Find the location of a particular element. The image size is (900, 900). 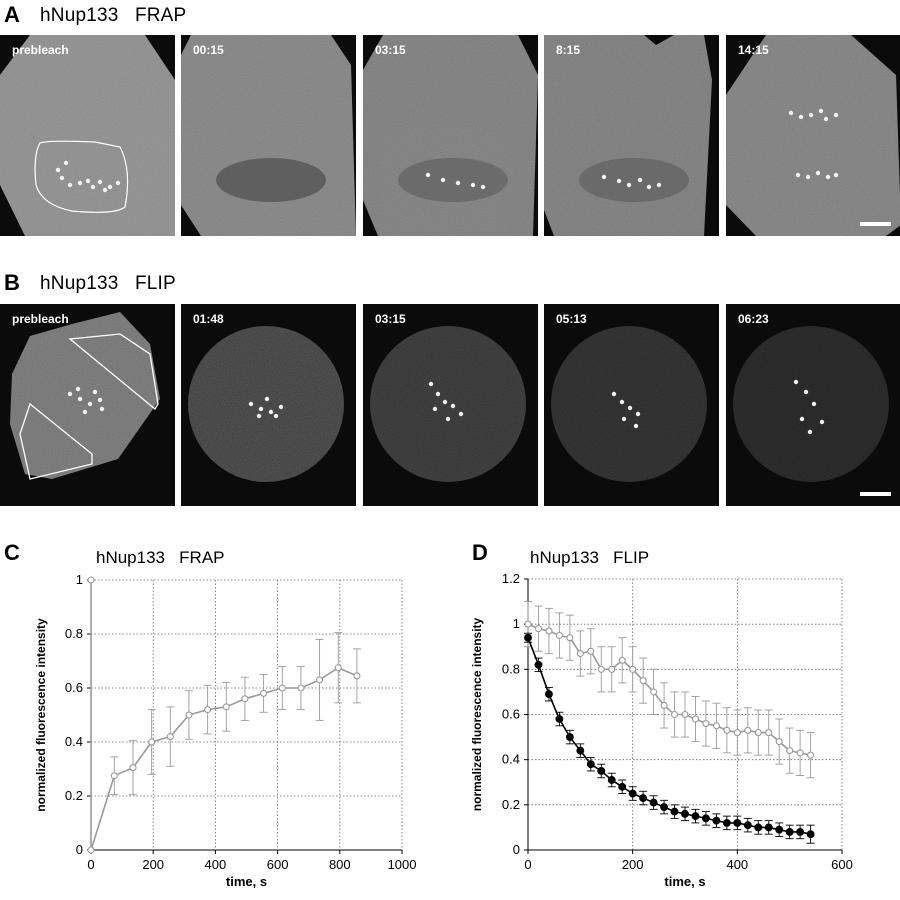

panel-d-letter: D is located at coordinates (480, 552).